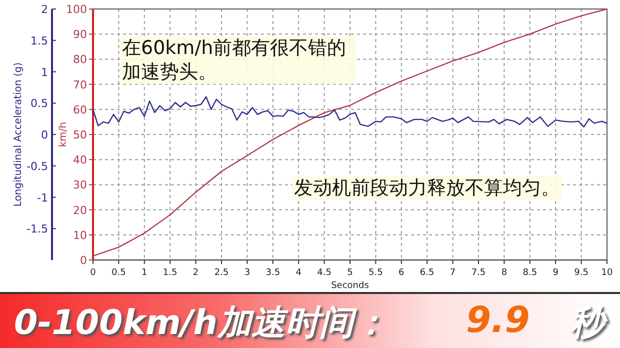  I want to click on x-tick-label: 1, so click(145, 273).